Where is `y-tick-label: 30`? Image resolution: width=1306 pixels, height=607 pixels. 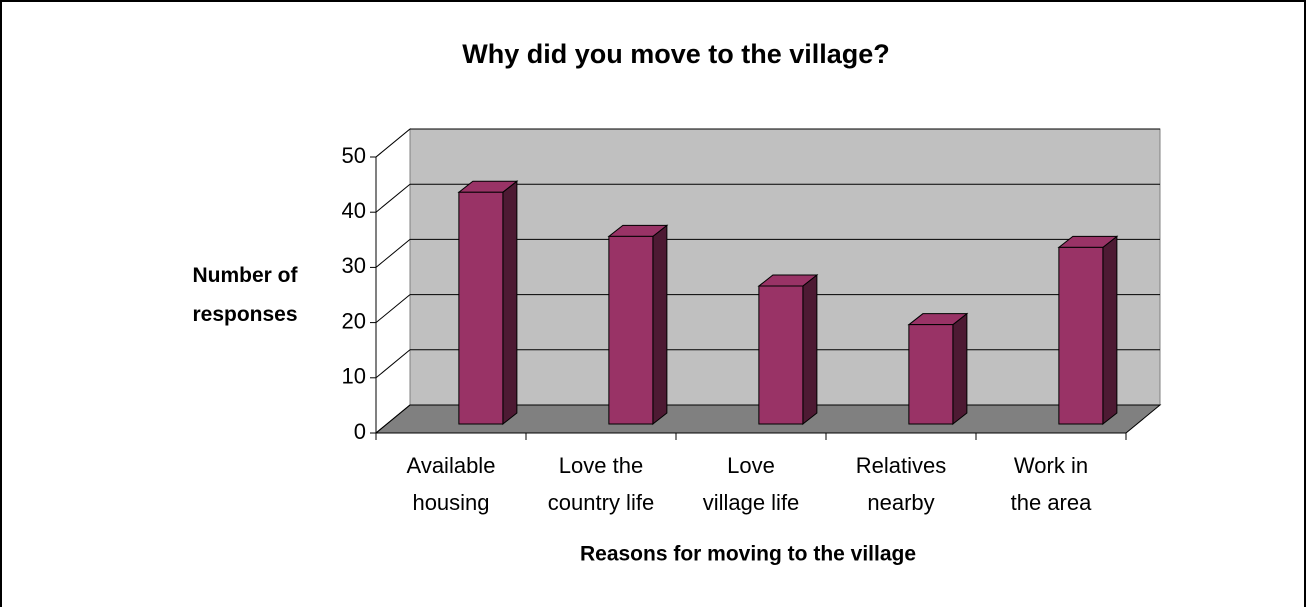
y-tick-label: 30 is located at coordinates (354, 265).